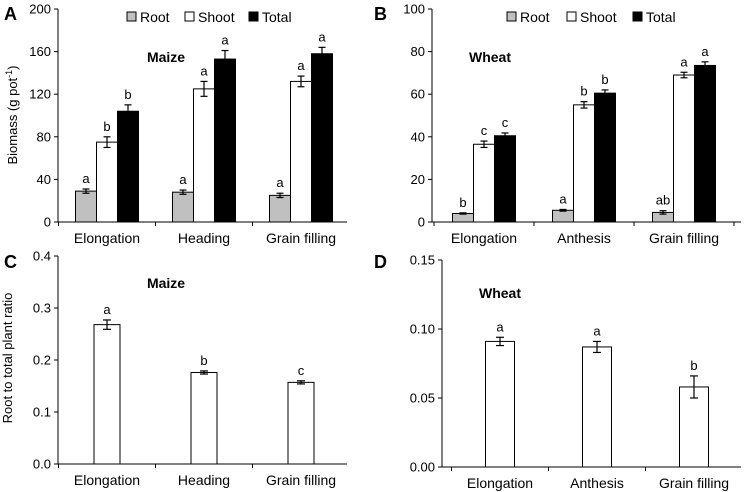  Describe the element at coordinates (598, 17) in the screenshot. I see `legend-label-shoot: Shoot` at that location.